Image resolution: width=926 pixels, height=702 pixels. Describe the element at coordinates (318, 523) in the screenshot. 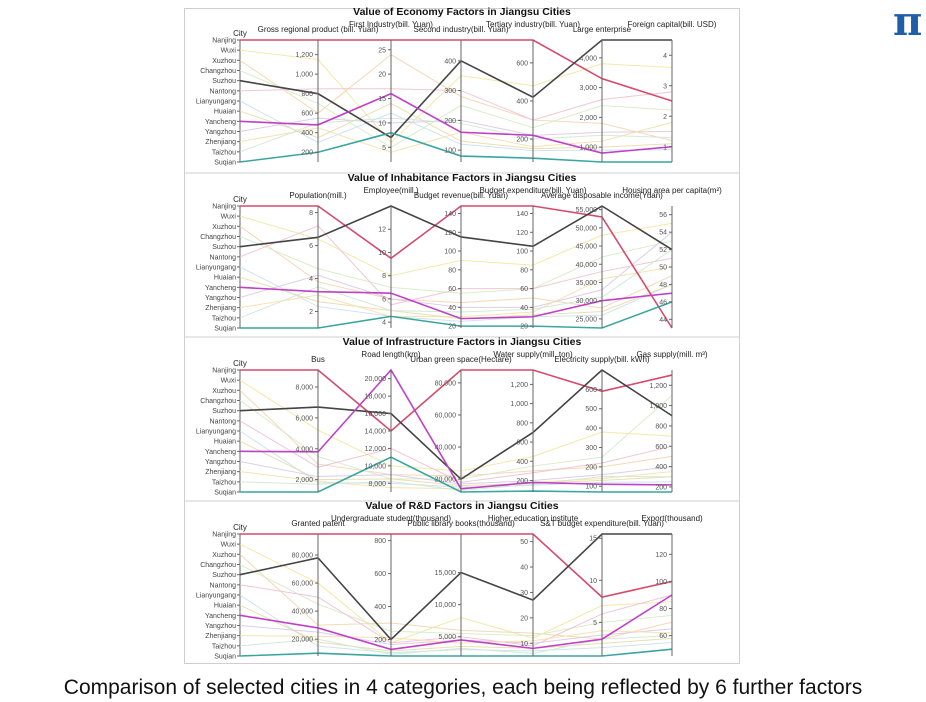

I see `value-axis-title: Granted patent` at that location.